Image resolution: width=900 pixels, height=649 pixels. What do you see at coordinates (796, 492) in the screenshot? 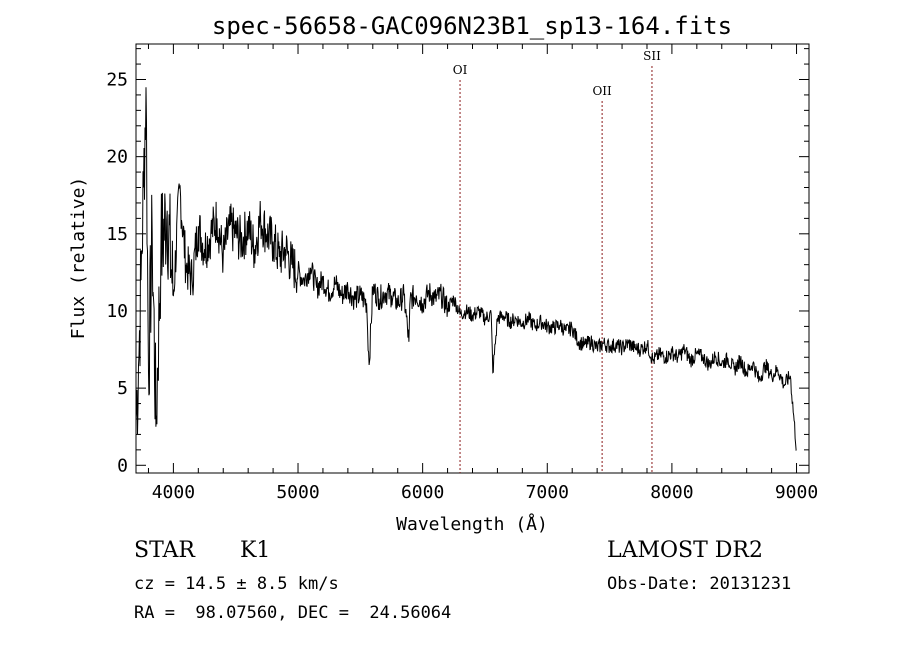
I see `x-tick-label: 9000` at bounding box center [796, 492].